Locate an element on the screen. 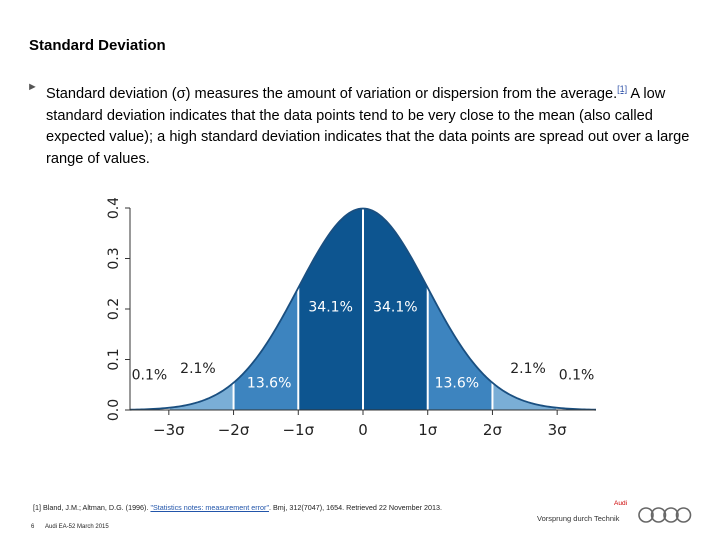 The height and width of the screenshot is (540, 720). y-tick-label-0: 0.0 is located at coordinates (114, 410).